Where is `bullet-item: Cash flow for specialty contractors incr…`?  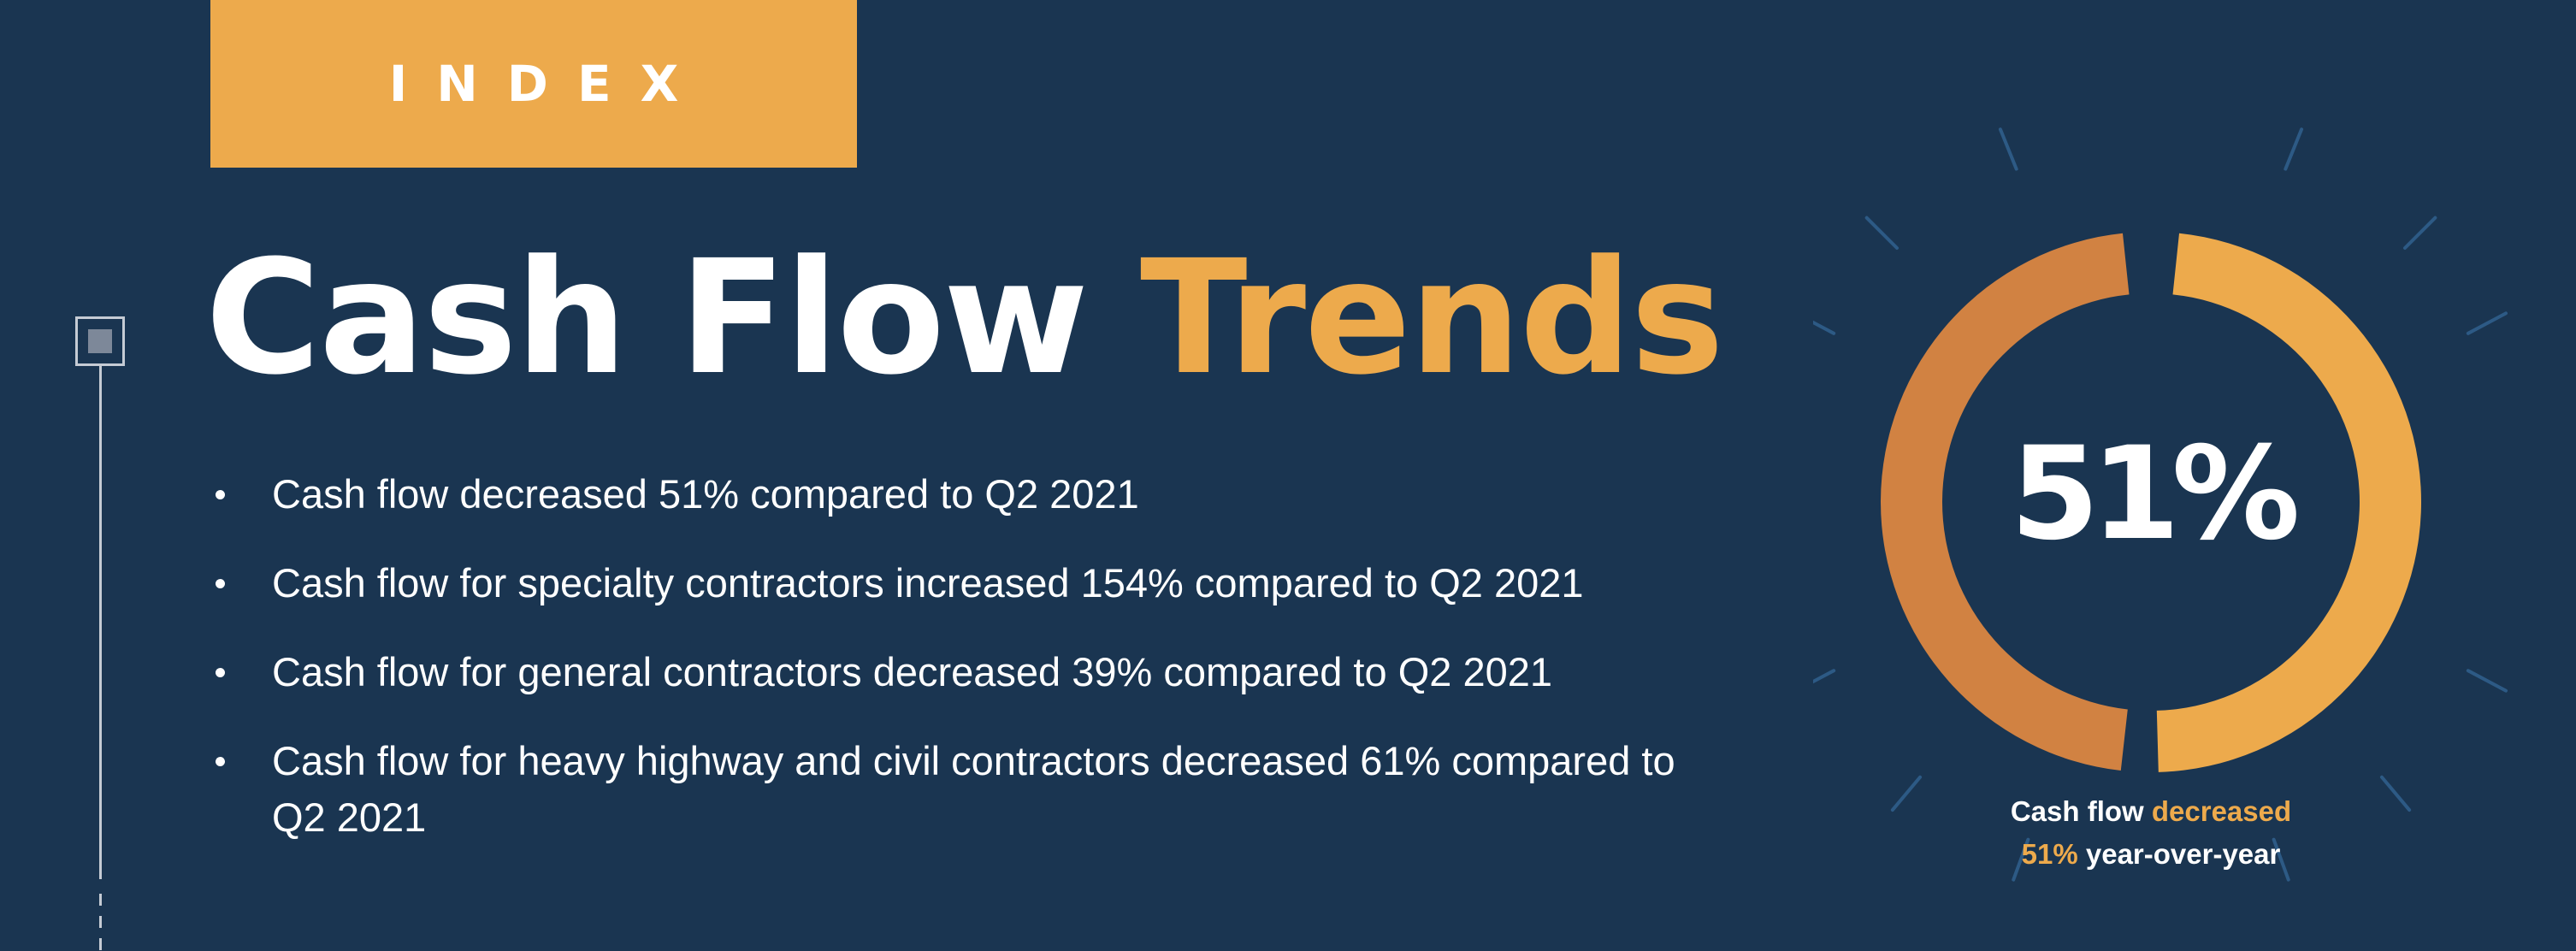
bullet-item: Cash flow for specialty contractors incr… is located at coordinates (957, 583).